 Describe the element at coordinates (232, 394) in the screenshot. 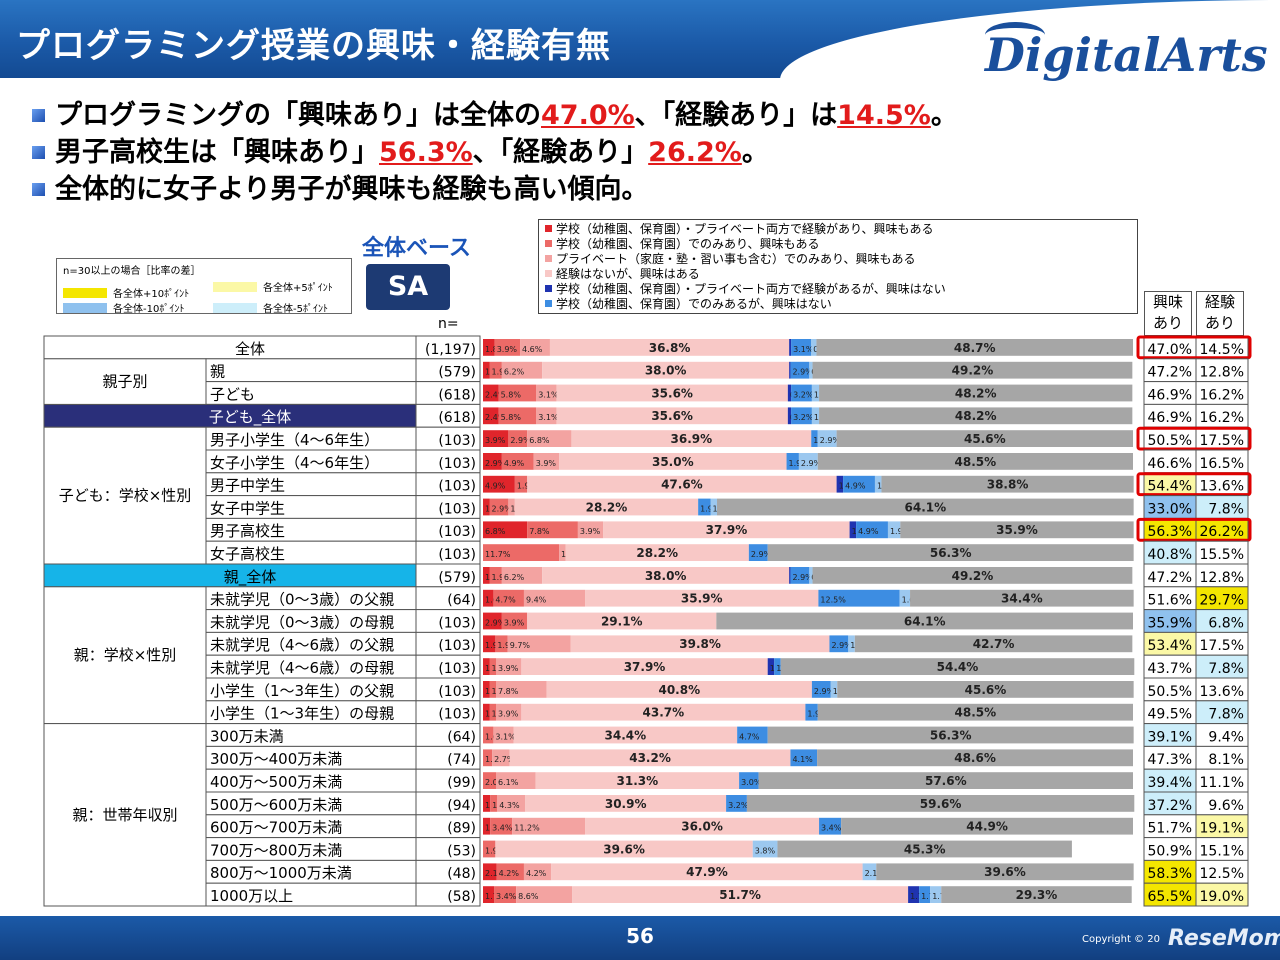

I see `row-label: 子ども` at that location.